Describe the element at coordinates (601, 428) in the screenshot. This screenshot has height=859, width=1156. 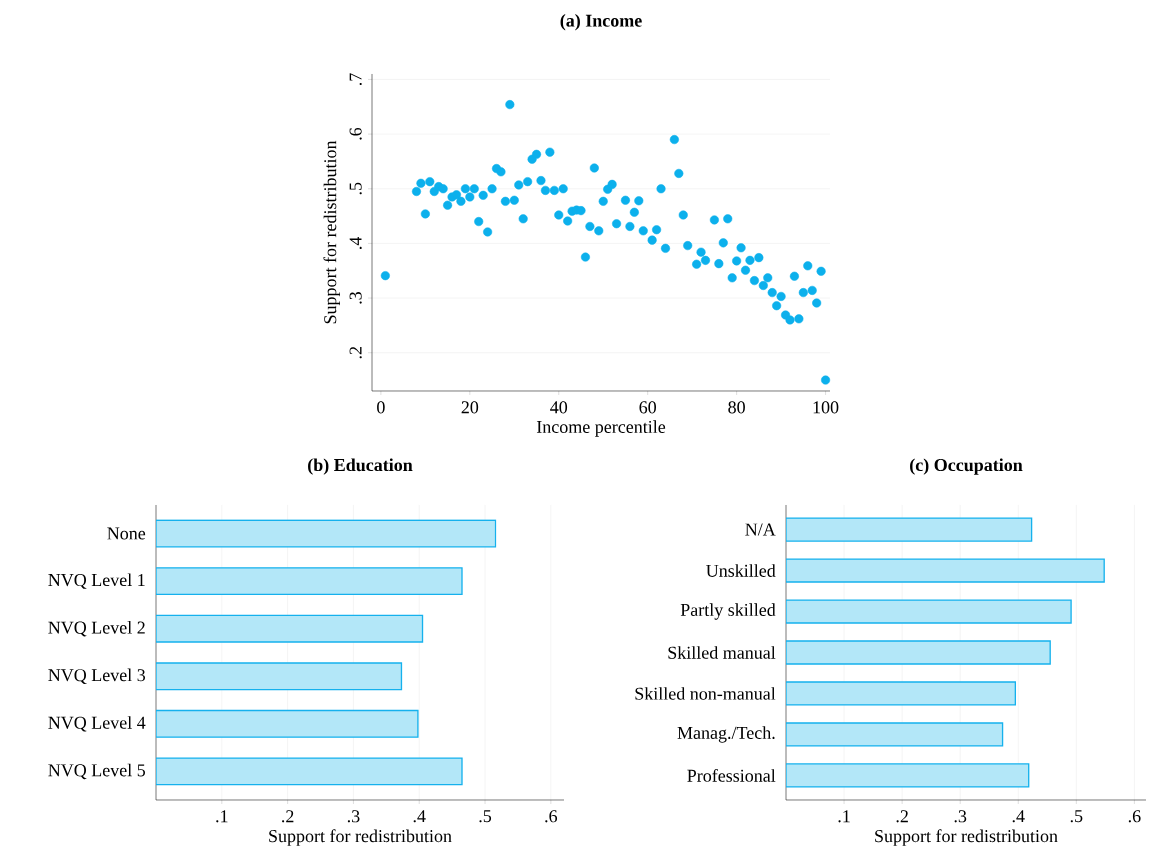
I see `x-axis-title: Income percentile` at that location.